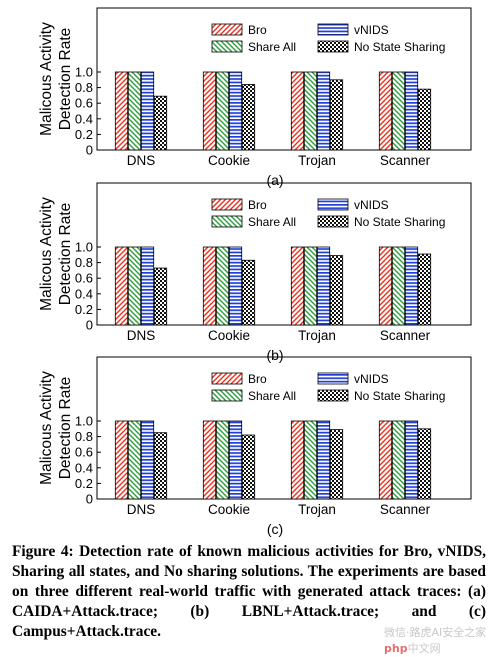 This screenshot has height=657, width=494. Describe the element at coordinates (257, 379) in the screenshot. I see `legend-label: Bro` at that location.